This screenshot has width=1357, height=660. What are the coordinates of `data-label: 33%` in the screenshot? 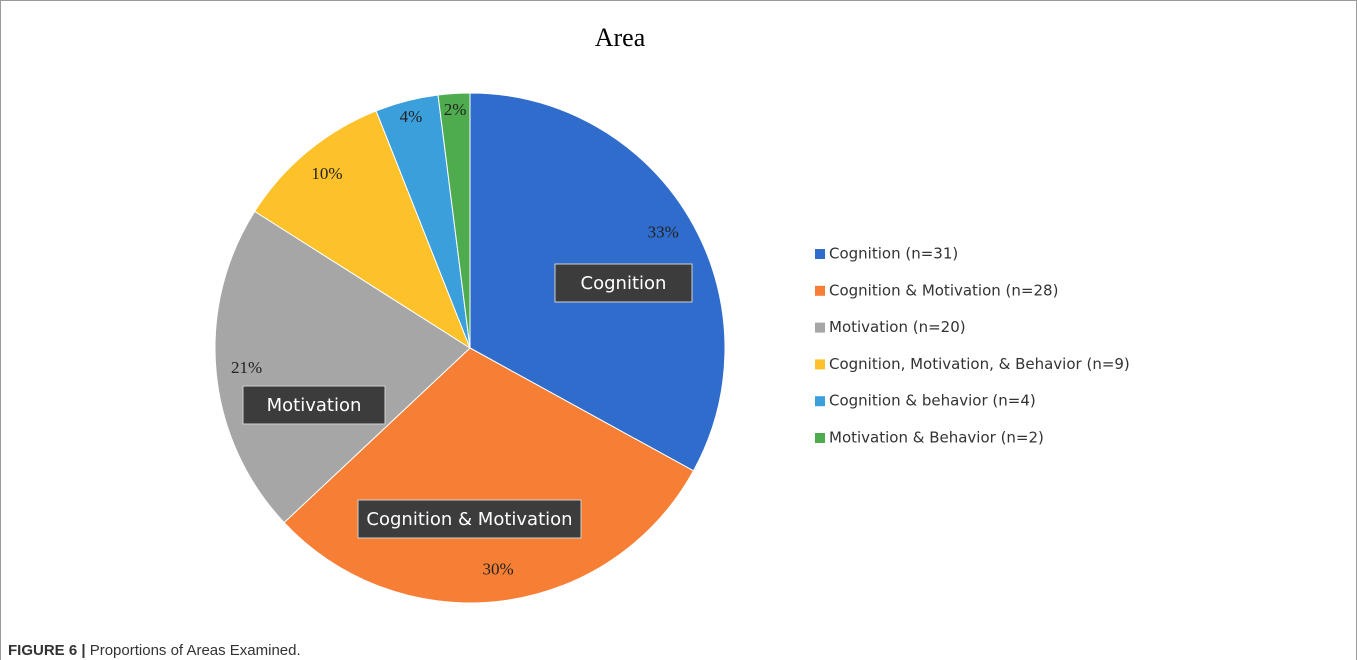 It's located at (663, 232).